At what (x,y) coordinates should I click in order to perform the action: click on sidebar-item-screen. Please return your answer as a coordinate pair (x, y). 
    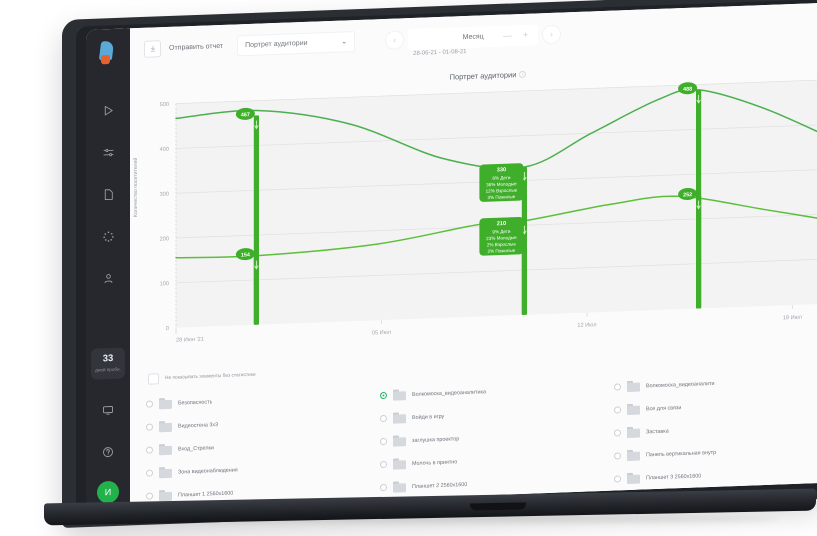
    Looking at the image, I should click on (108, 410).